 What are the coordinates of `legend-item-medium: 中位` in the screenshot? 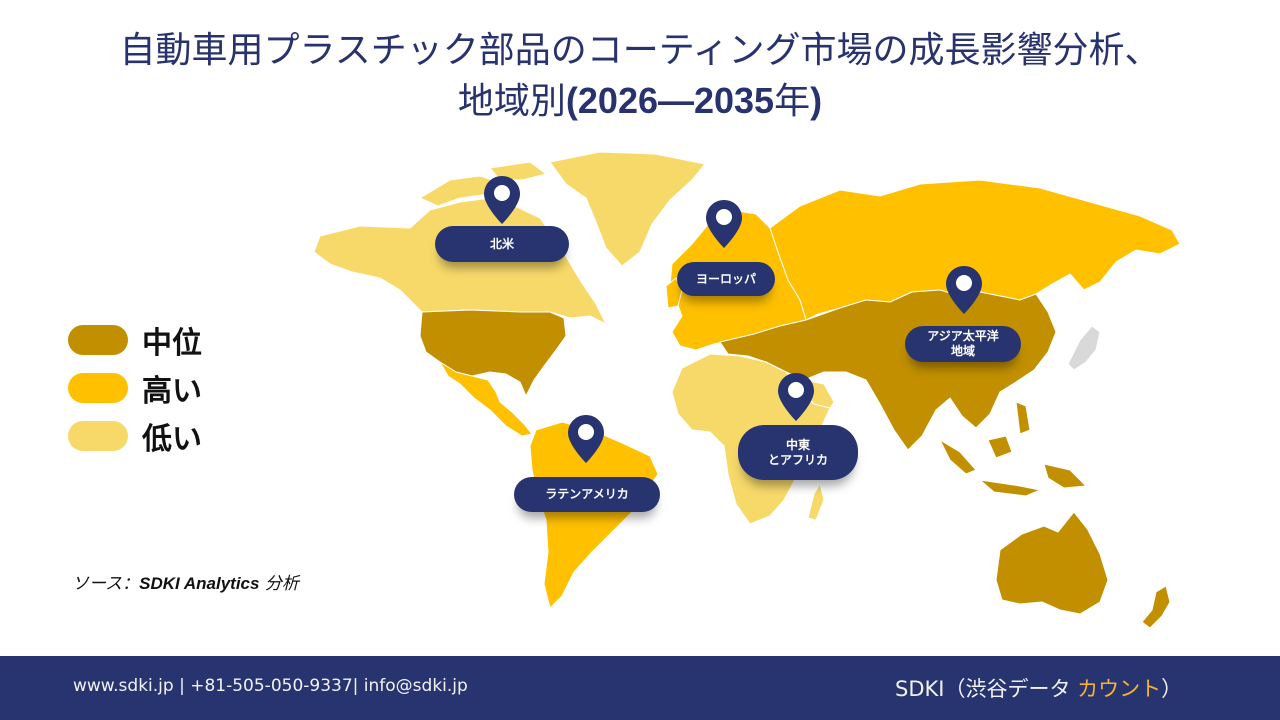 It's located at (135, 340).